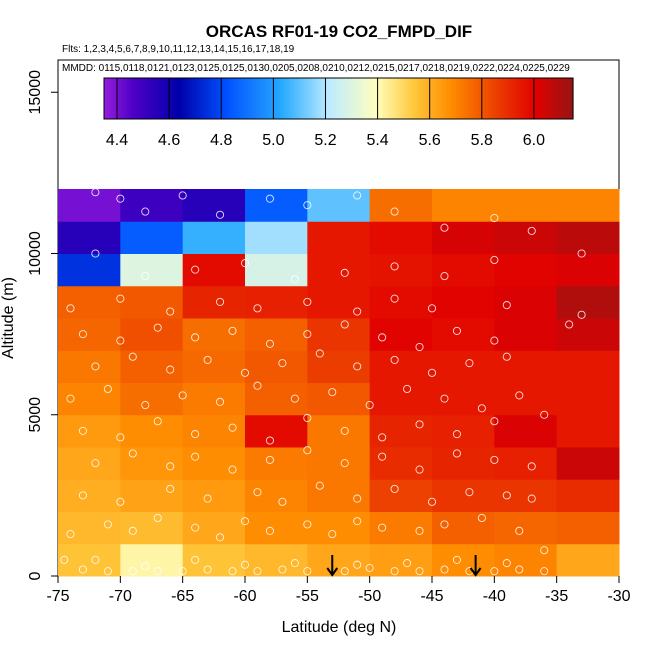 The height and width of the screenshot is (650, 650). Describe the element at coordinates (182, 596) in the screenshot. I see `x-tick-label: -65` at that location.